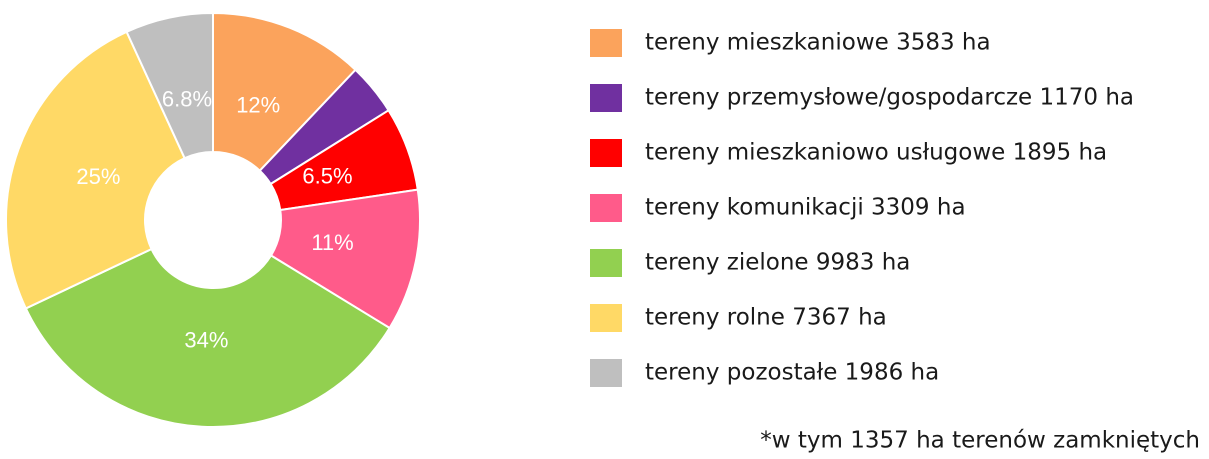  What do you see at coordinates (805, 208) in the screenshot?
I see `legend-label: tereny komunikacji 3309 ha` at bounding box center [805, 208].